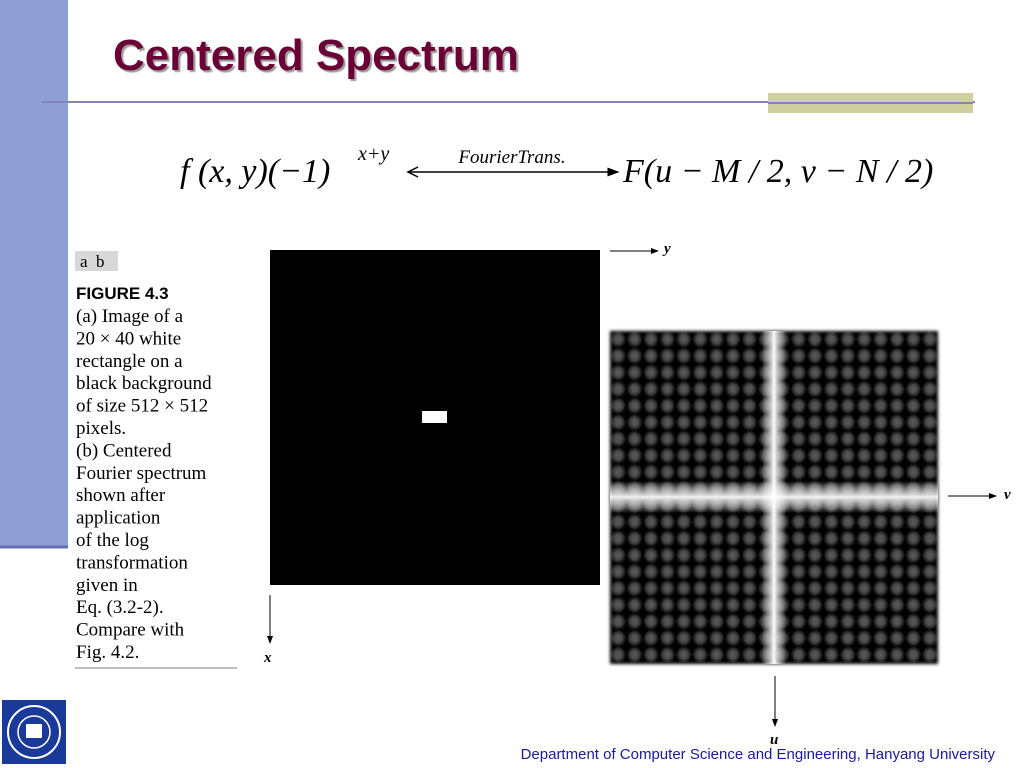 This screenshot has height=768, width=1024. I want to click on spectrum-horizontal-band, so click(774, 497).